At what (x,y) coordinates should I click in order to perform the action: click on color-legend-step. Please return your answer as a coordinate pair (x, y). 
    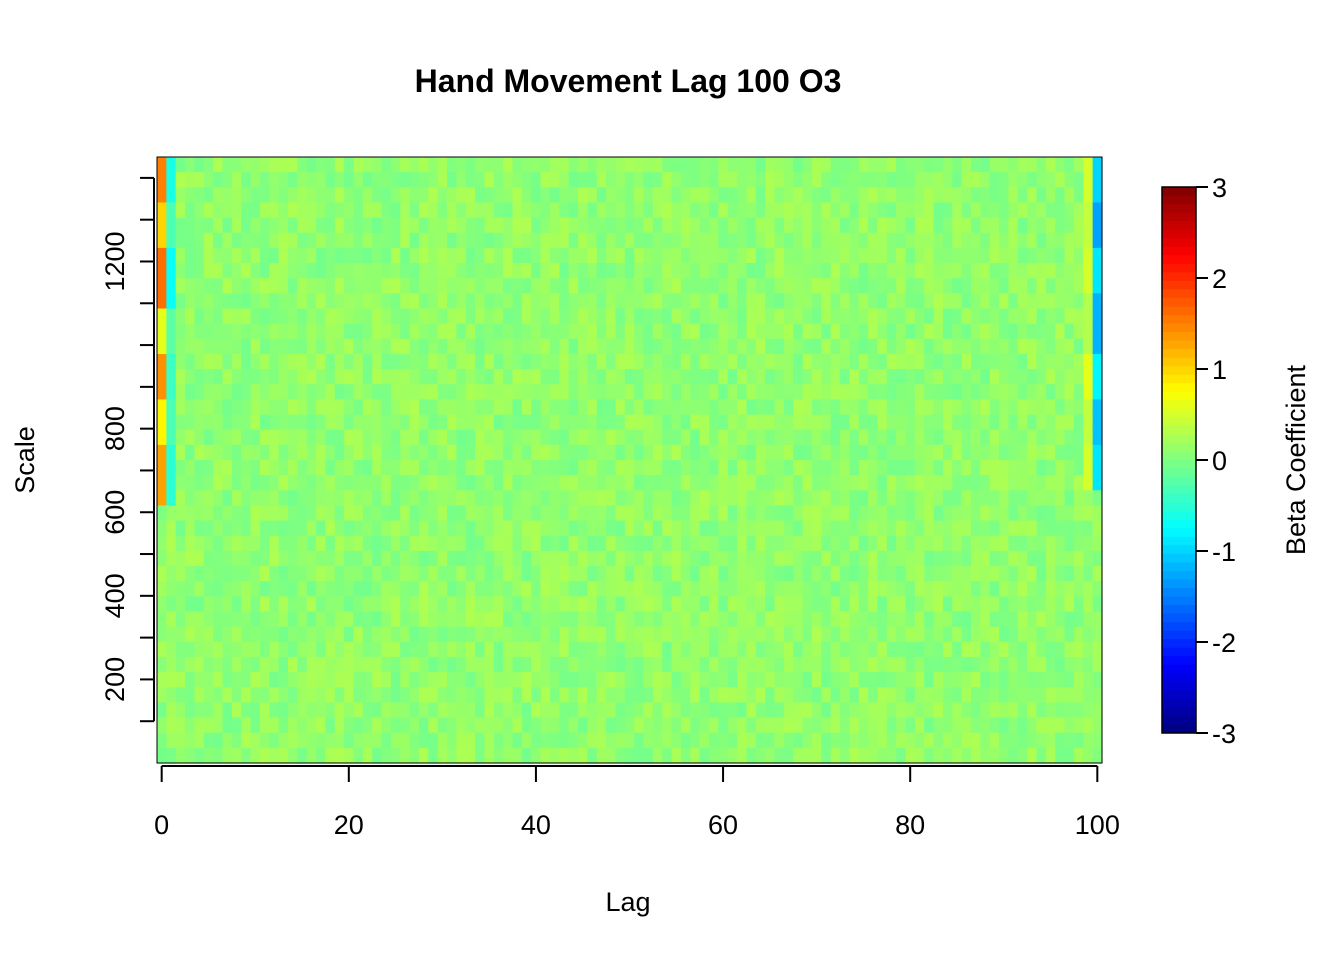
    Looking at the image, I should click on (1179, 234).